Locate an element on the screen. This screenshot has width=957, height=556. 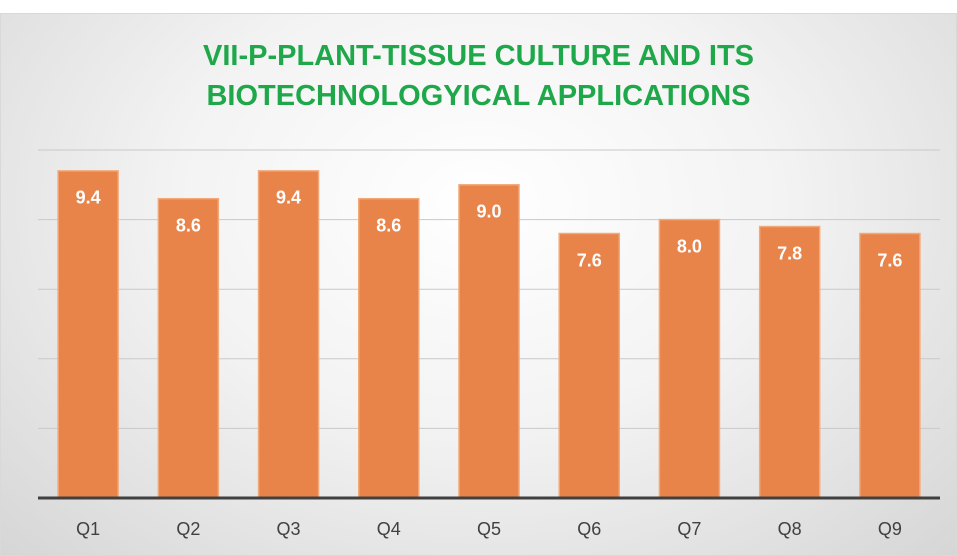
x-tick-label: Q2 is located at coordinates (188, 529).